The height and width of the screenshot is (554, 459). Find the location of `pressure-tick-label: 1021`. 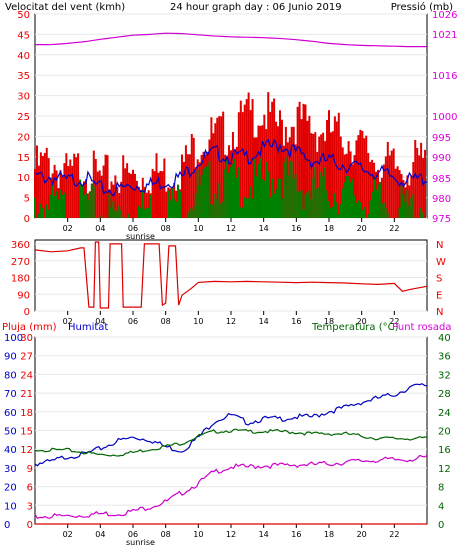

pressure-tick-label: 1021 is located at coordinates (444, 35).